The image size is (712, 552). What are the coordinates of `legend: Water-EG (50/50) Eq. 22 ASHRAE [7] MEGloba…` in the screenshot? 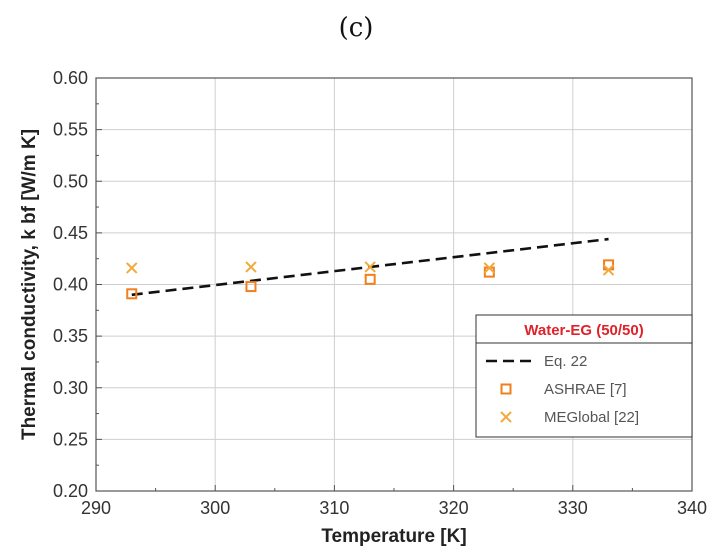 It's located at (584, 376).